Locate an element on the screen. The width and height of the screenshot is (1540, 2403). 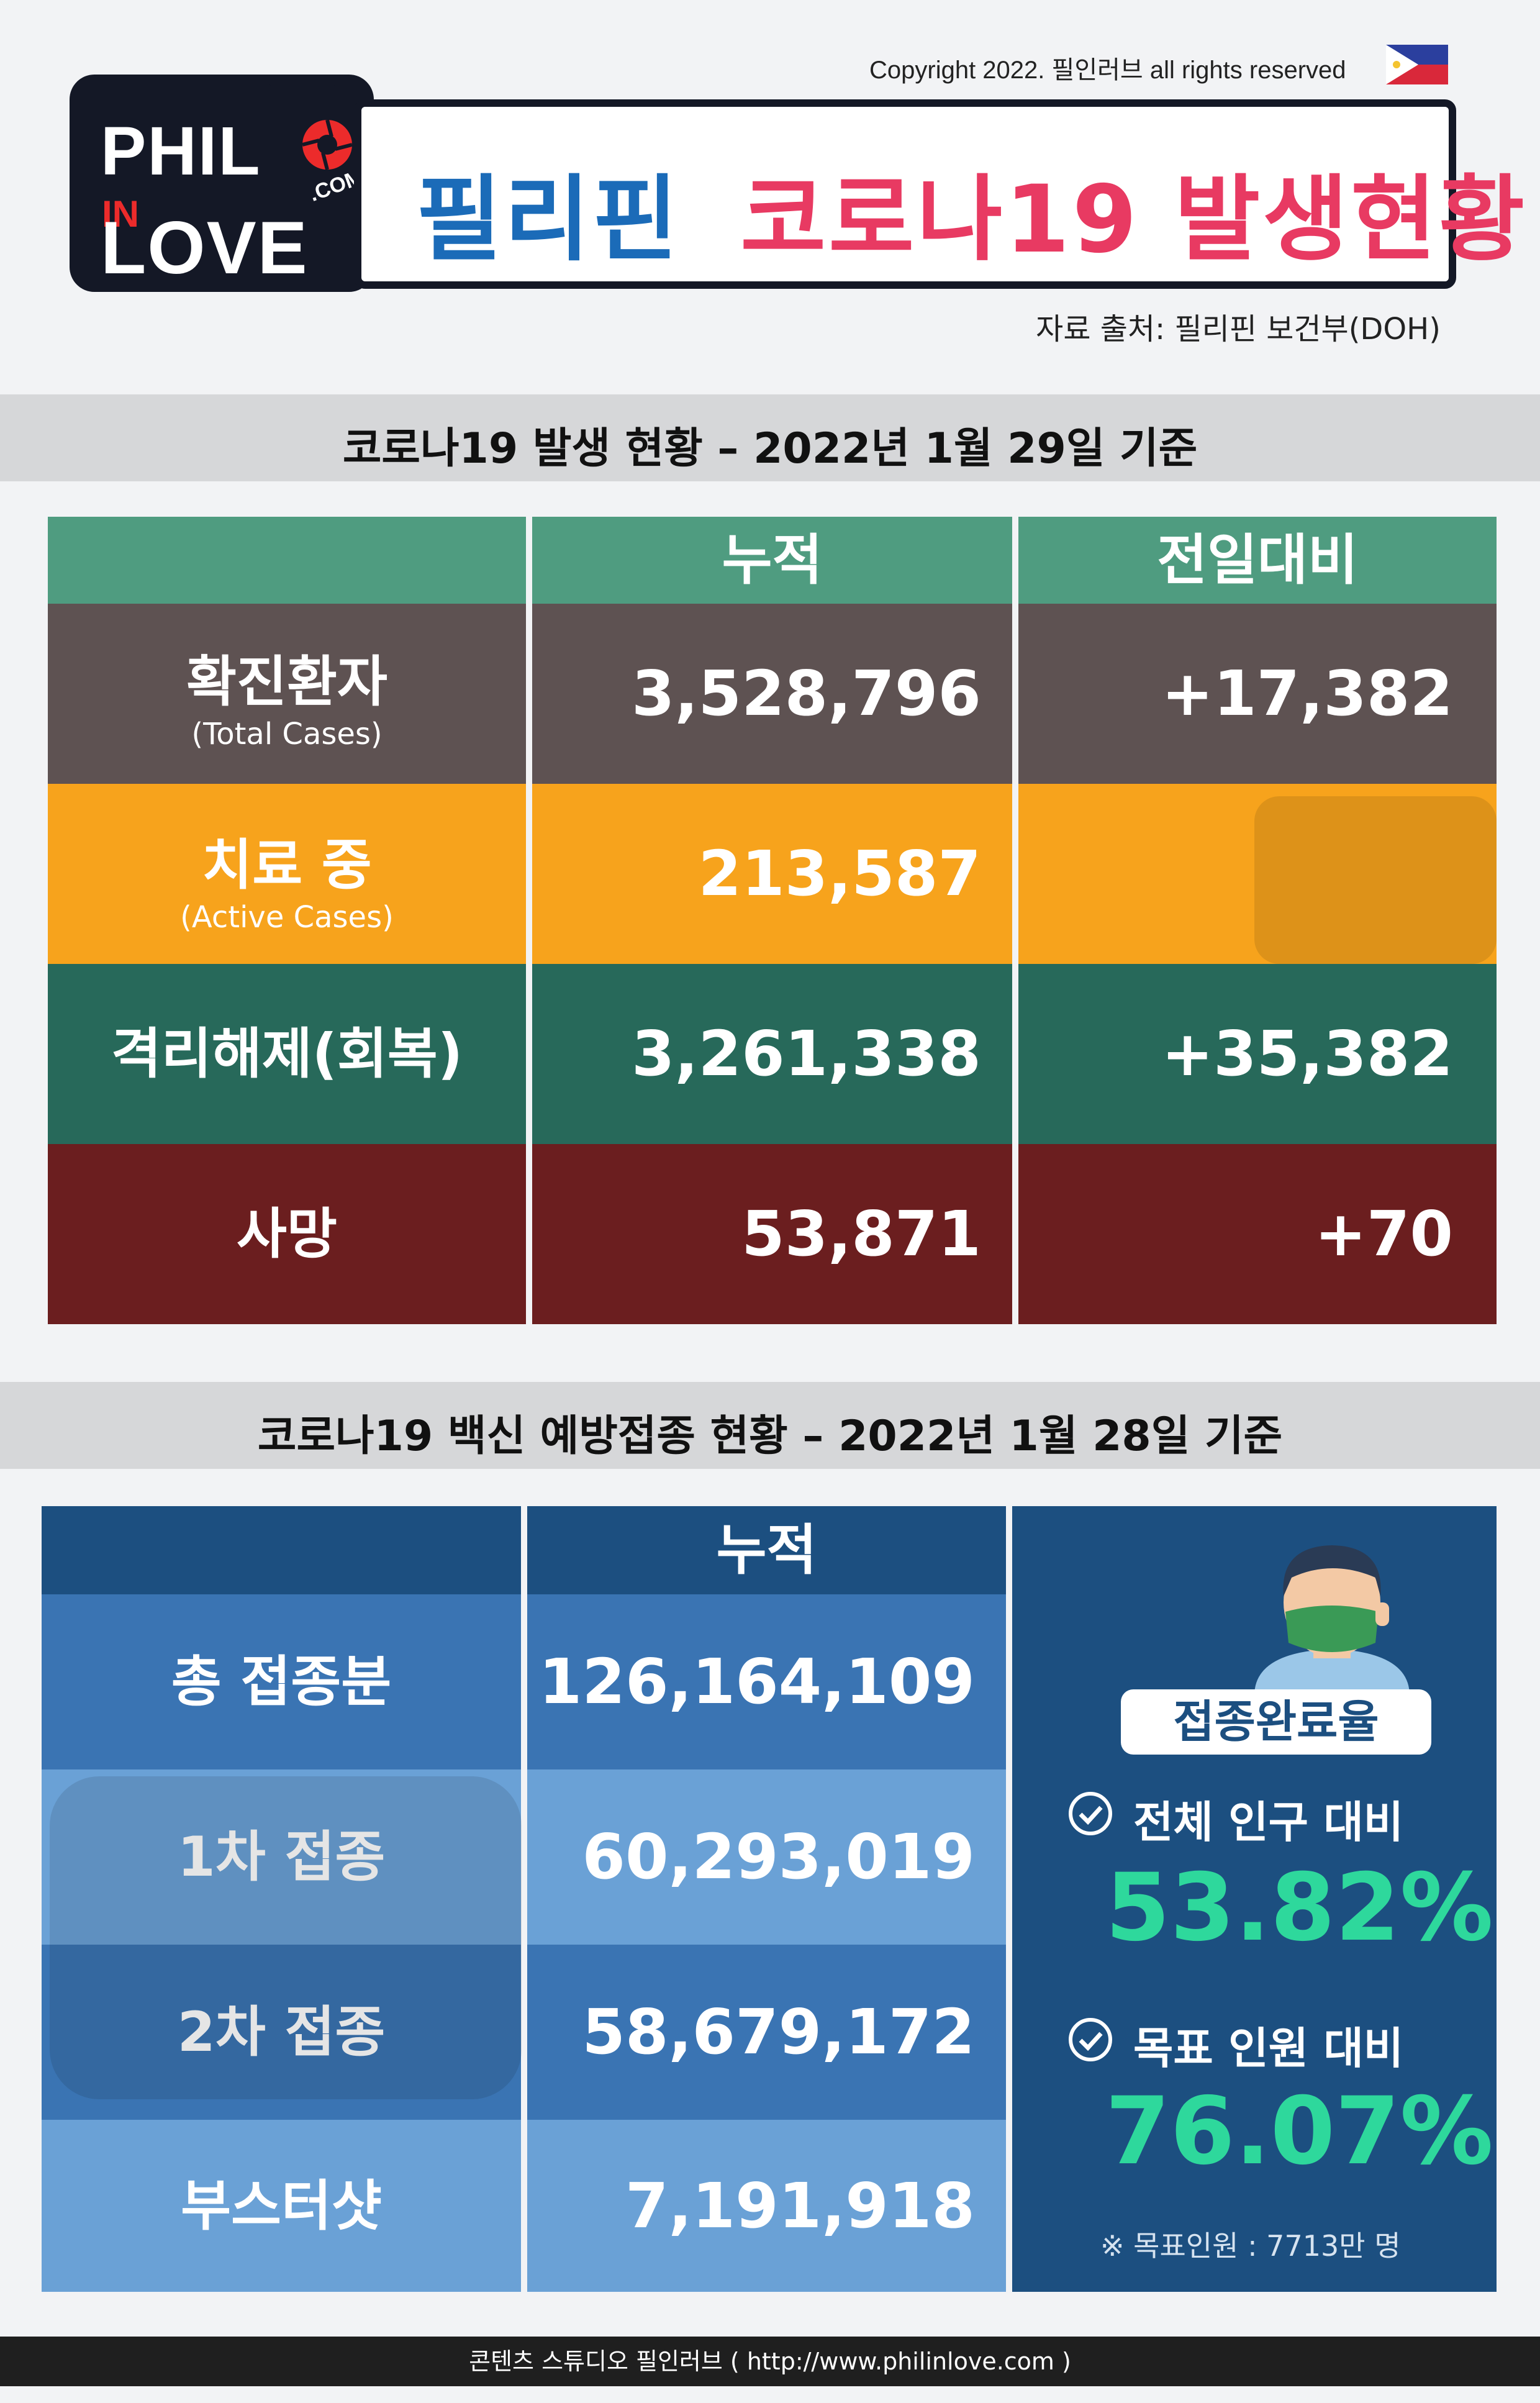
page-title: 필리핀 코로나19 발생현황 is located at coordinates (972, 211).